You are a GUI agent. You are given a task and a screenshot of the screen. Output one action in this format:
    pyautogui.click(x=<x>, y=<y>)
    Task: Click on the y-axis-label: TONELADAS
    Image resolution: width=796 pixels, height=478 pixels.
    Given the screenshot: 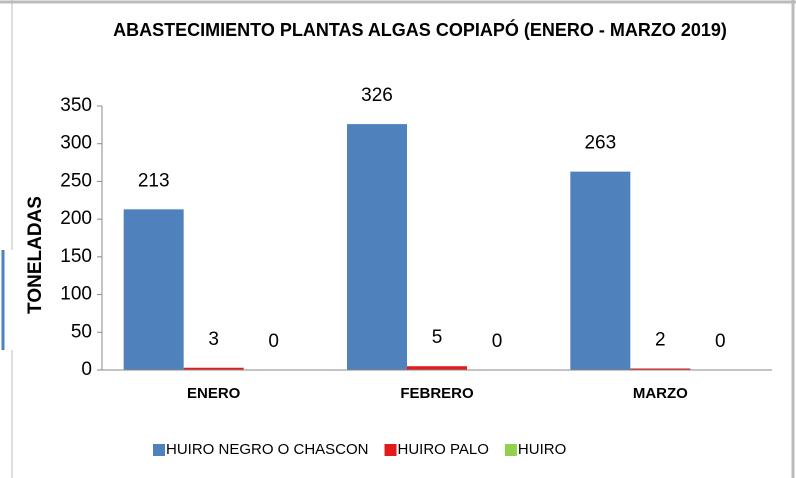 What is the action you would take?
    pyautogui.click(x=35, y=255)
    